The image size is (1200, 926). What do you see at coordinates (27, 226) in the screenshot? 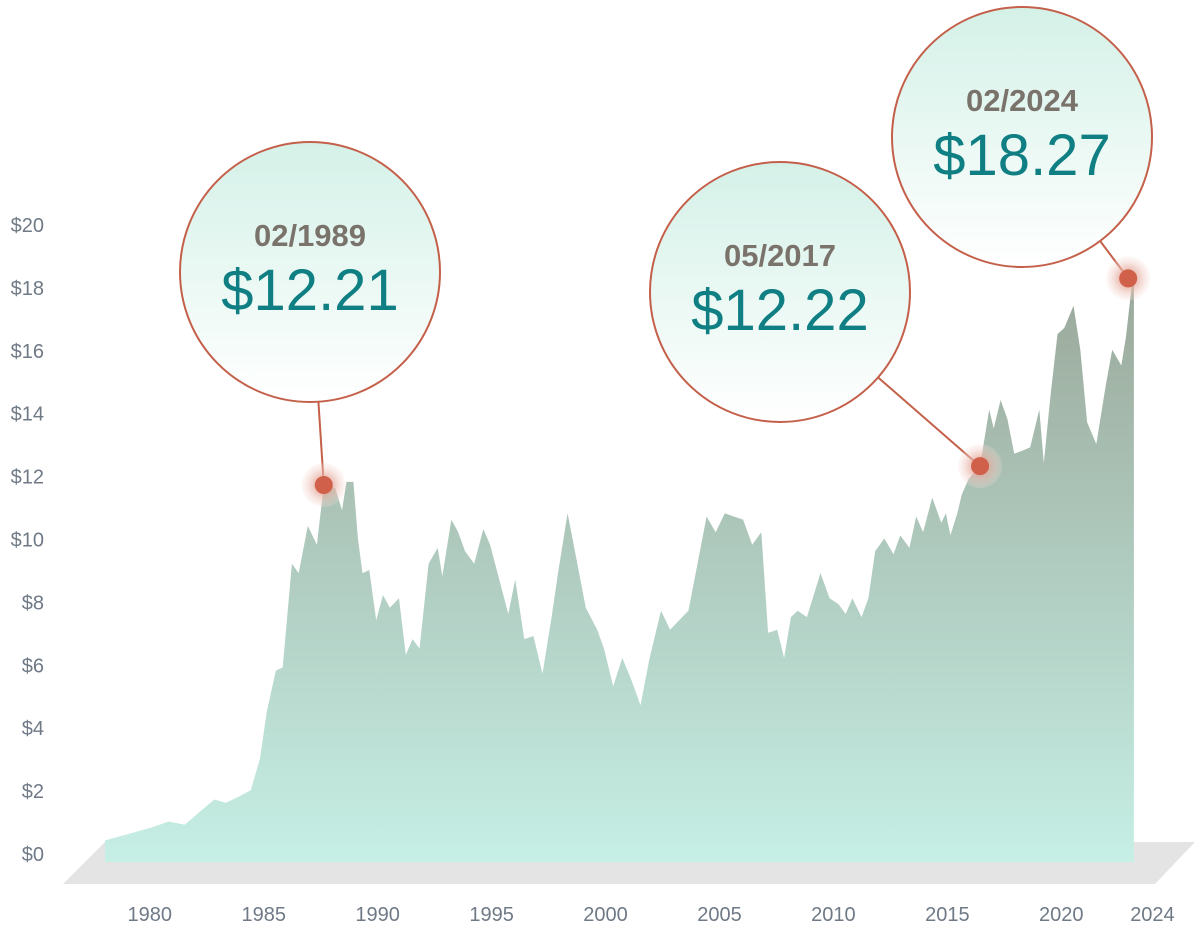
I see `y-tick-label: $20` at bounding box center [27, 226].